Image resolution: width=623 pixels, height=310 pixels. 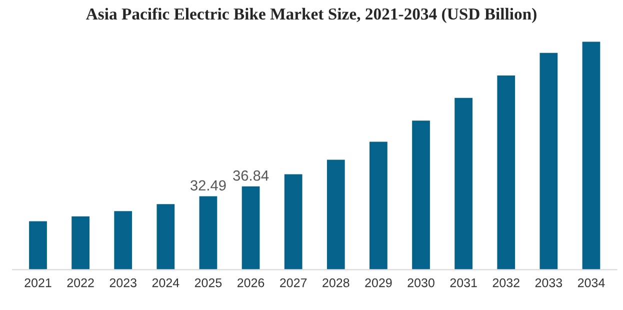 I want to click on x-tick-label: 2030, so click(x=421, y=283).